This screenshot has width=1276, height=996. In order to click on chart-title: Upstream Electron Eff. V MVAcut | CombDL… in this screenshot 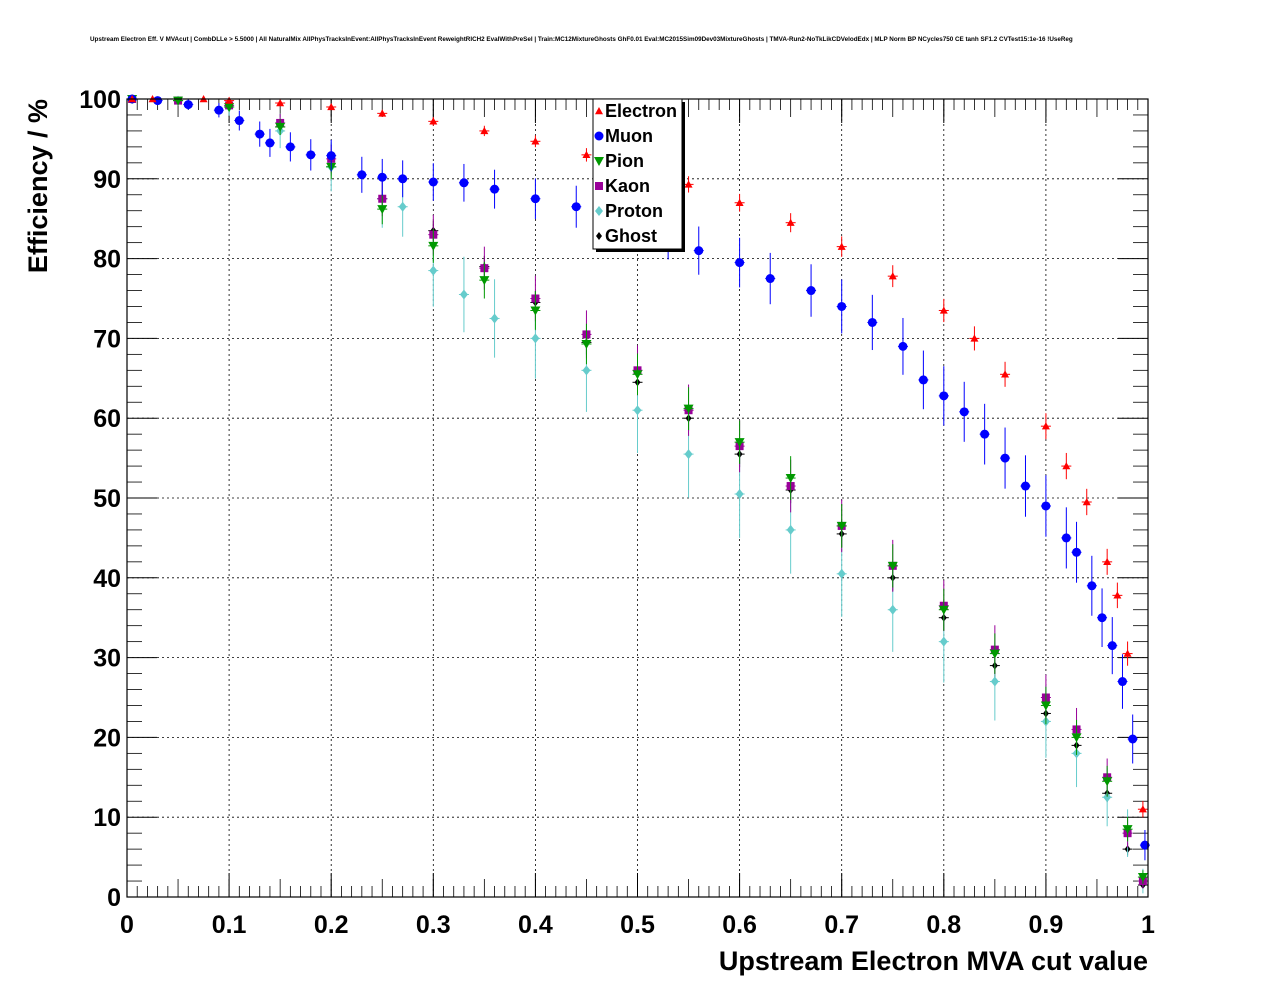, I will do `click(581, 39)`.